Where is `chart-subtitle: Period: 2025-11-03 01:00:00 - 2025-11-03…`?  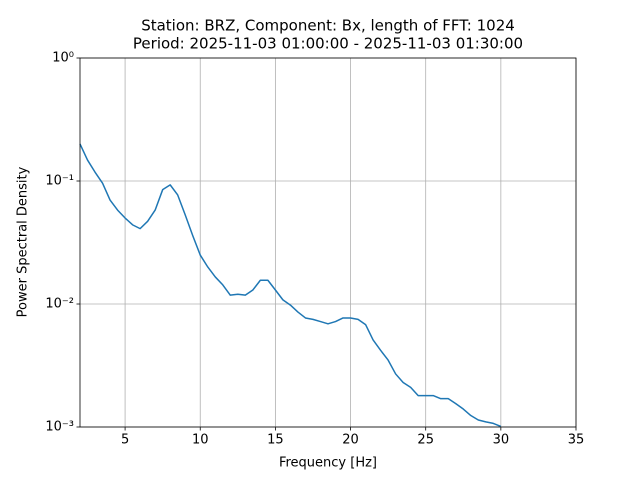 chart-subtitle: Period: 2025-11-03 01:00:00 - 2025-11-03… is located at coordinates (328, 44).